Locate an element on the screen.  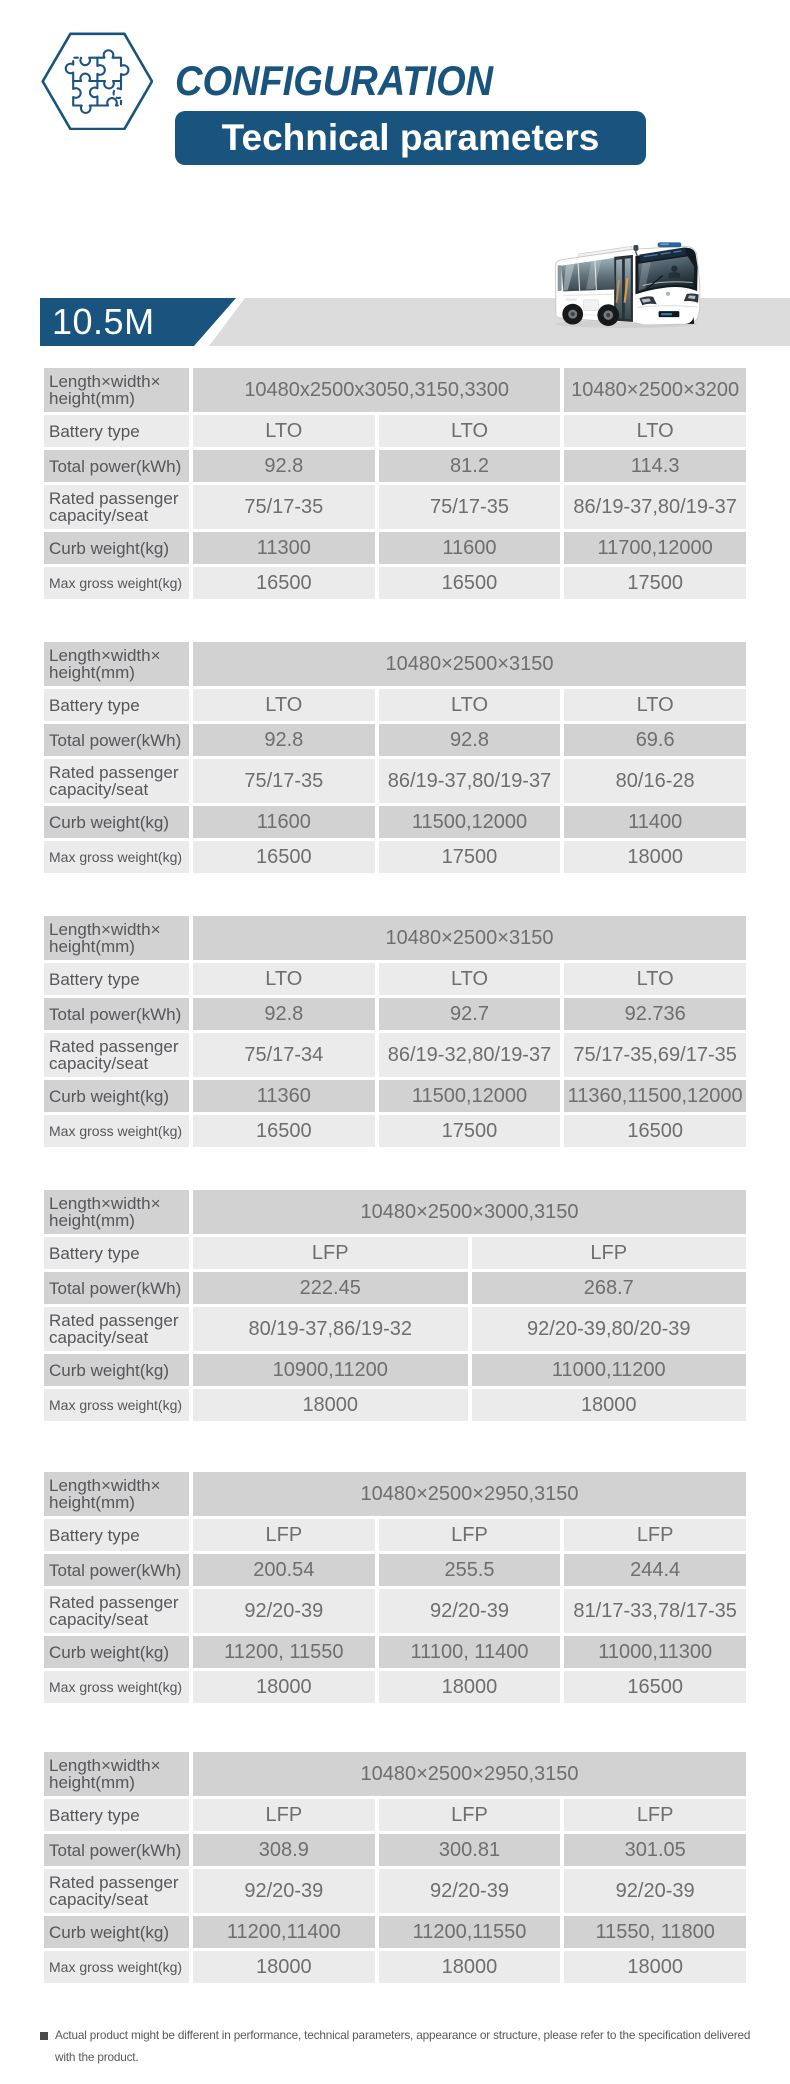
spec-value: 11400 is located at coordinates (655, 822).